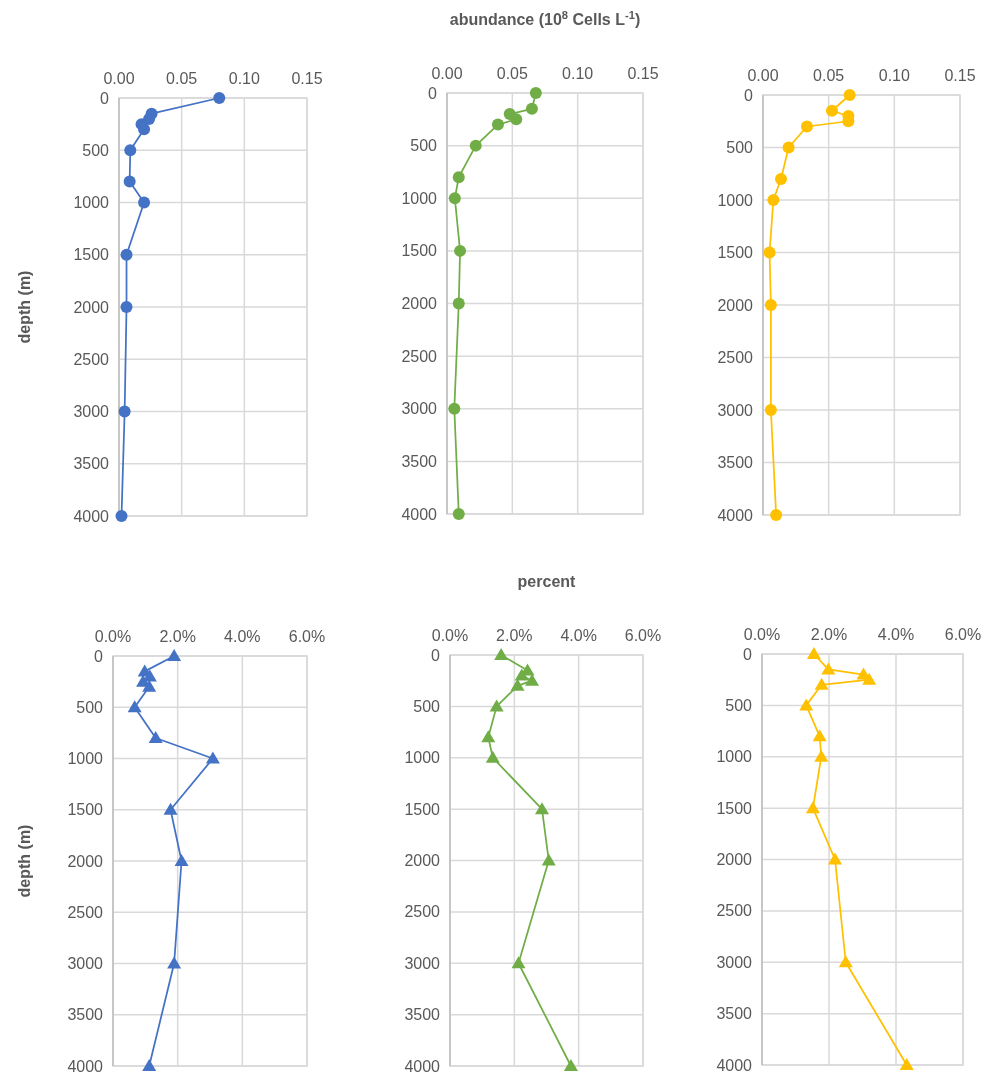 This screenshot has height=1077, width=986. I want to click on x-tick-label: 0.15, so click(960, 75).